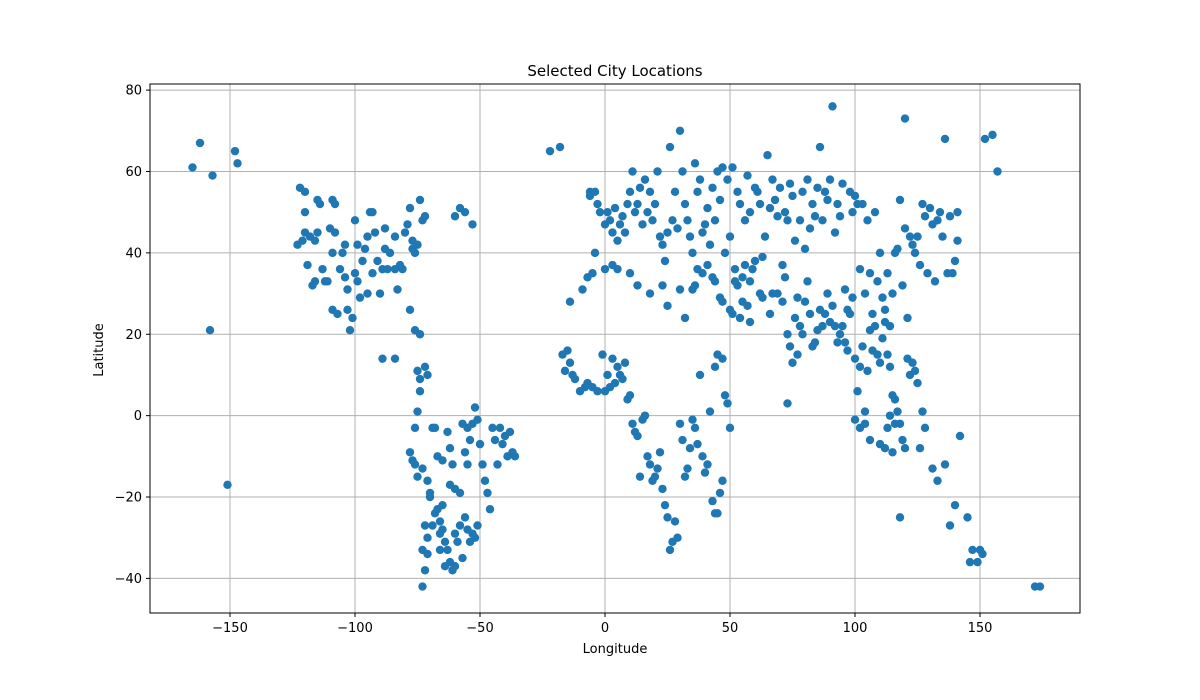 The width and height of the screenshot is (1200, 700). Describe the element at coordinates (614, 71) in the screenshot. I see `chart-title: Selected City Locations` at that location.